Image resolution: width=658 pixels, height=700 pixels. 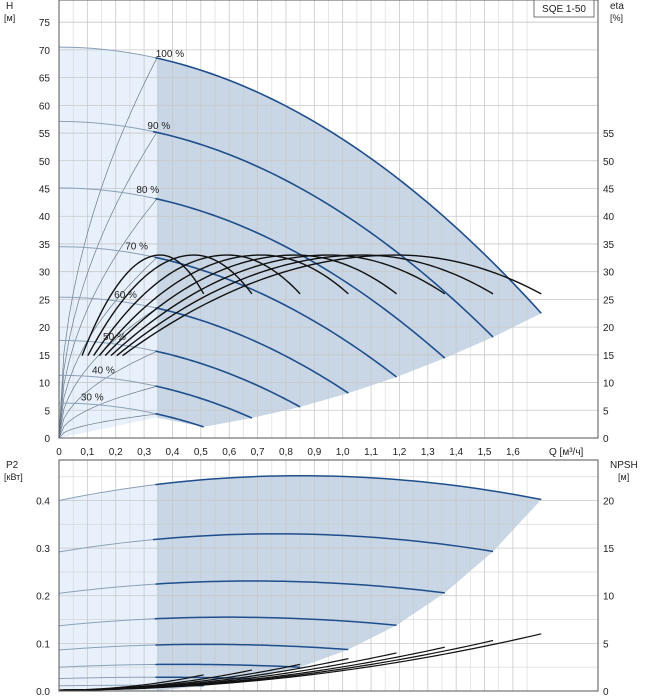 I want to click on top-right-tick-label: 0, so click(x=606, y=439).